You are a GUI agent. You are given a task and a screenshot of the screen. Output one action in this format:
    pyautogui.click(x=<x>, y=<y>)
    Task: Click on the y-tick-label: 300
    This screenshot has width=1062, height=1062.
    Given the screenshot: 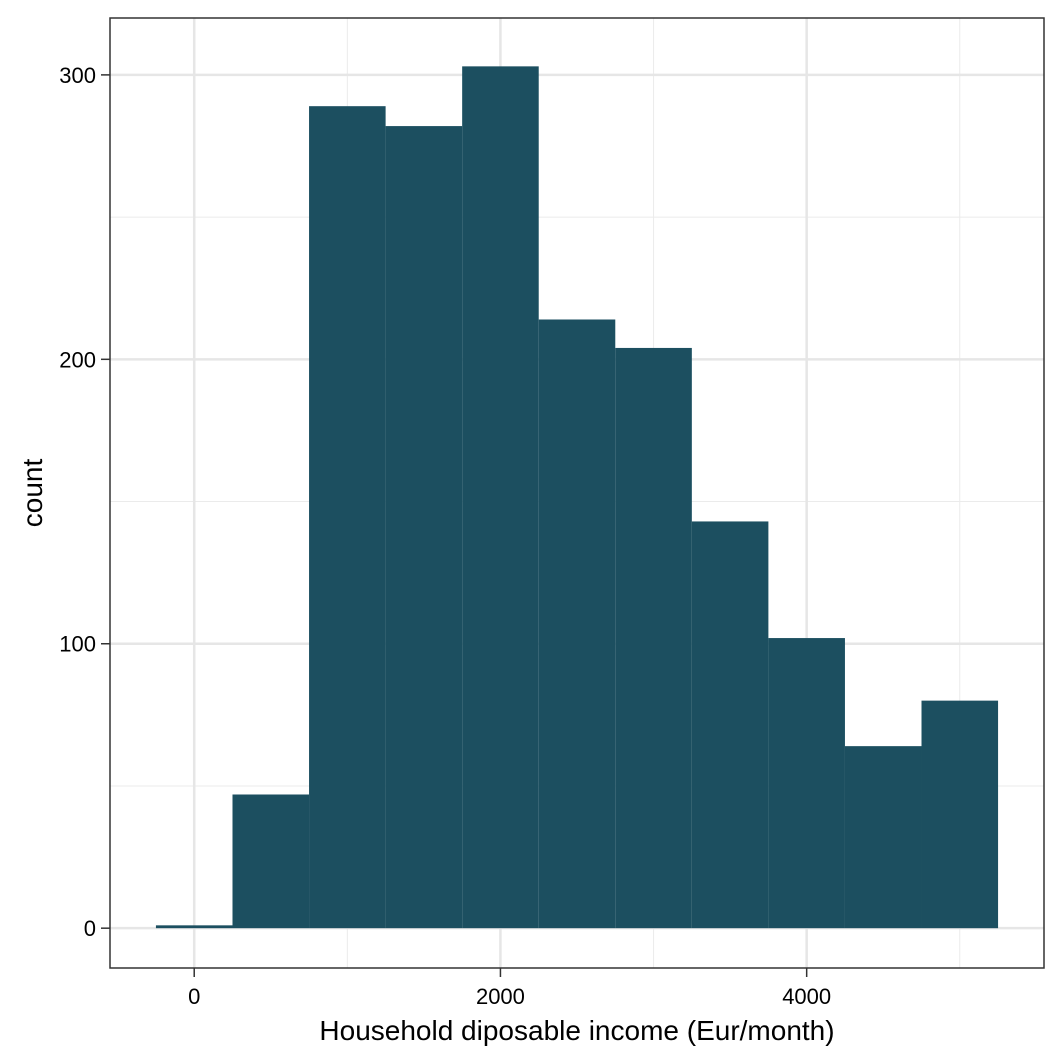 What is the action you would take?
    pyautogui.click(x=77, y=75)
    